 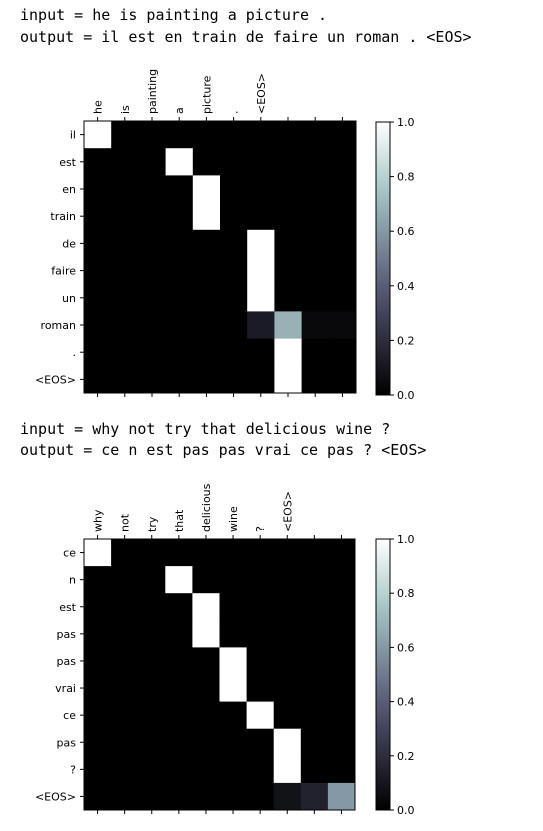 I want to click on x-tick-label: <EOS>, so click(x=261, y=93).